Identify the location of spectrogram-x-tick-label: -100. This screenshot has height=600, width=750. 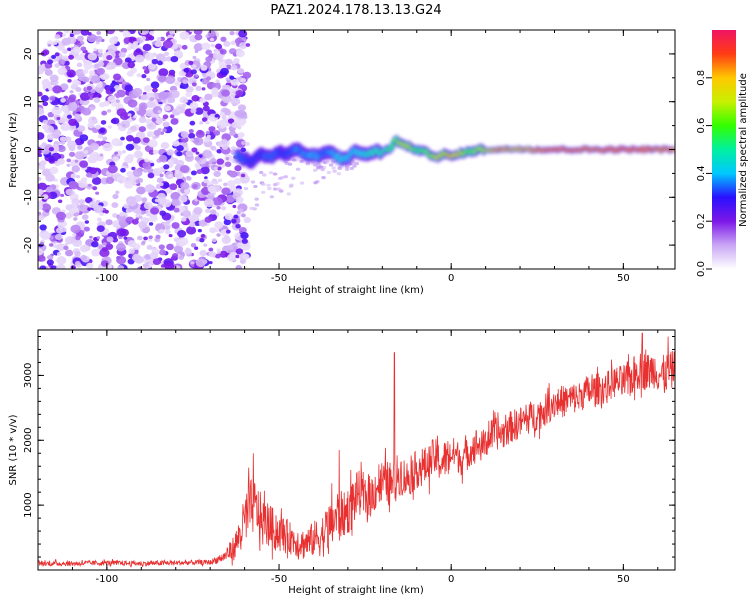
(107, 278).